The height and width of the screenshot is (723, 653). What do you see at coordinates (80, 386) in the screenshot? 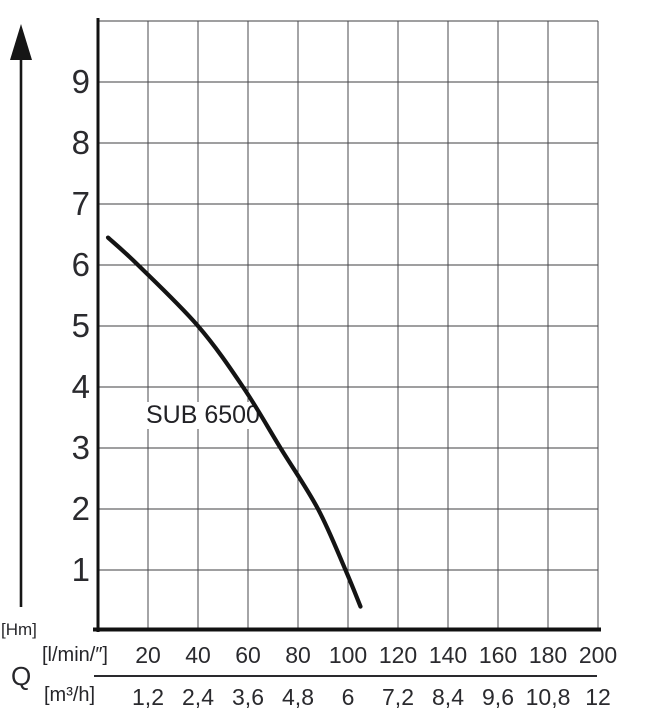
I see `y-tick-label: 4` at bounding box center [80, 386].